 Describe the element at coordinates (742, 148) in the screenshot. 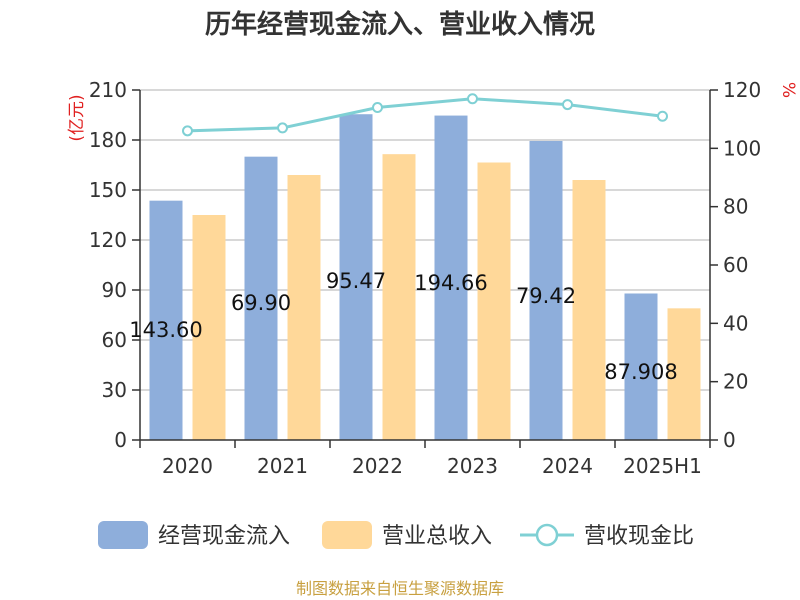

I see `y-right-tick-label: 100` at that location.